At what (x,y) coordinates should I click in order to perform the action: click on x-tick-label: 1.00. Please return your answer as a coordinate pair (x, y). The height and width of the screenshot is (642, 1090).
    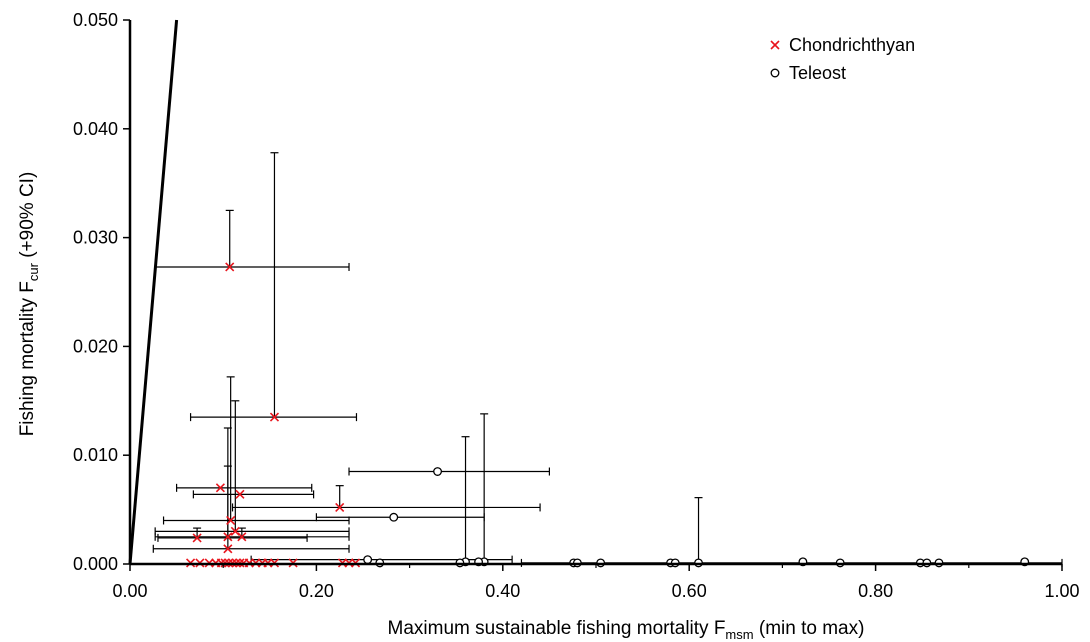
    Looking at the image, I should click on (1061, 591).